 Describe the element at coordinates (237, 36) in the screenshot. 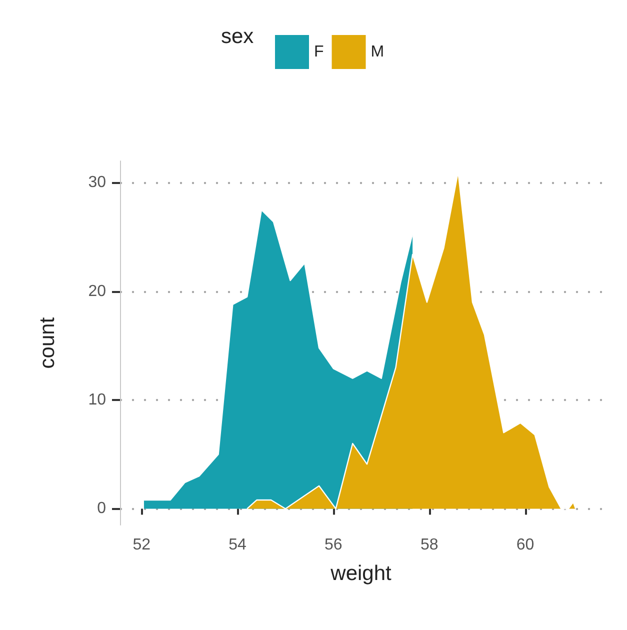

I see `legend-title: sex` at that location.